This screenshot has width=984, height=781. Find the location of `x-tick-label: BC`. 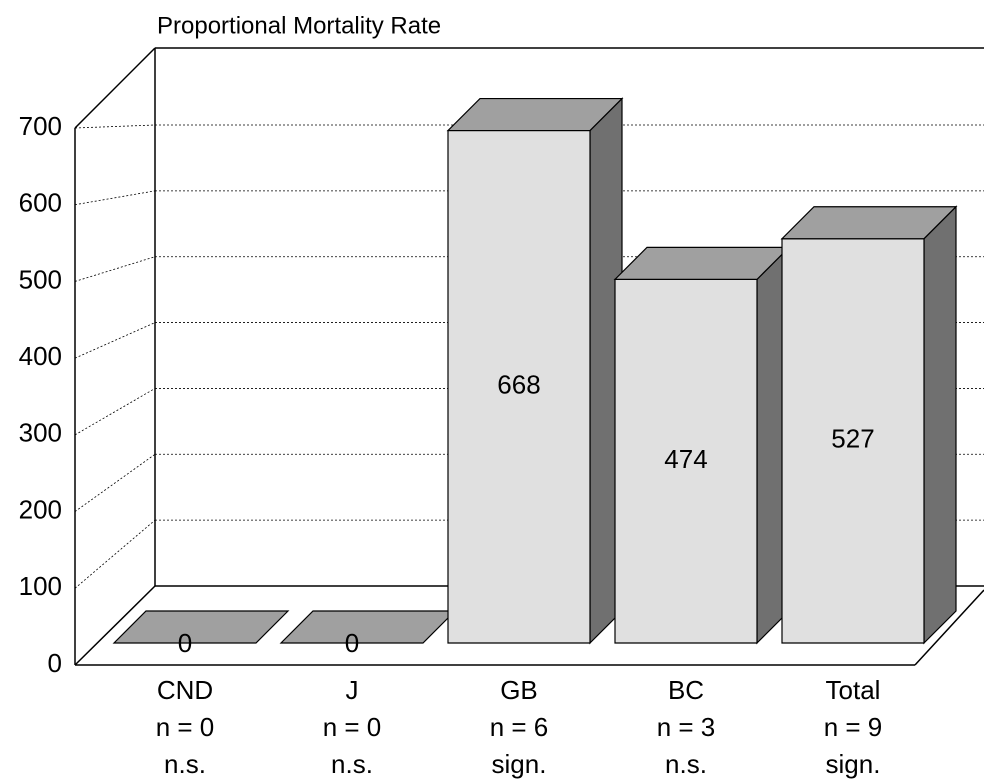

x-tick-label: BC is located at coordinates (686, 690).